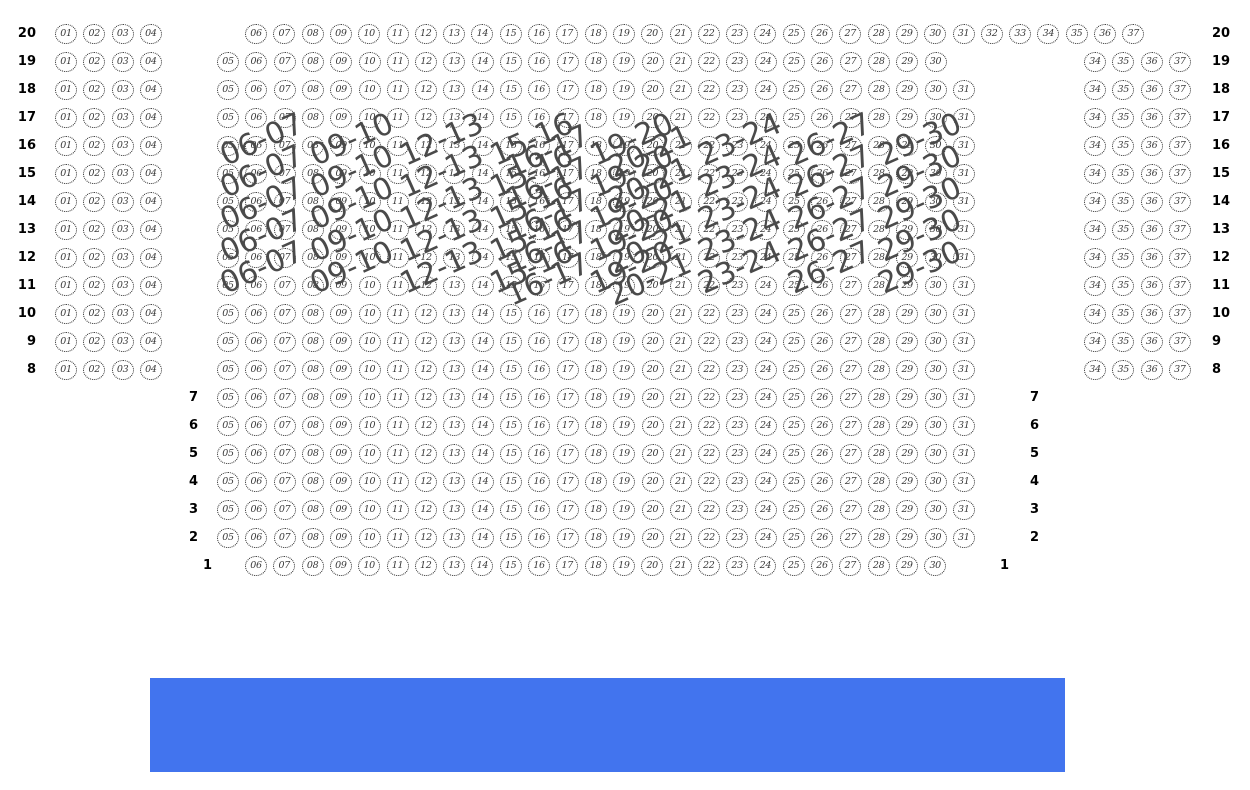 The image size is (1250, 790). I want to click on seat-r11-29: 29, so click(907, 286).